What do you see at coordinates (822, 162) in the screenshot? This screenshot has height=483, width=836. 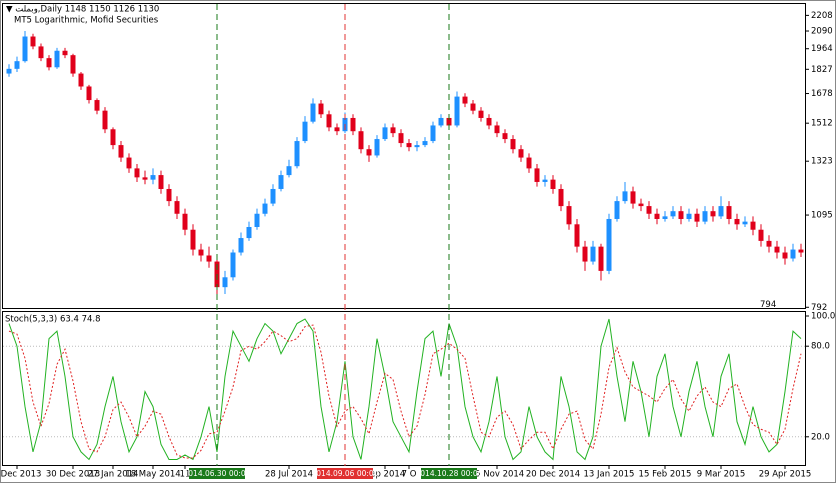 I see `y-tick-label: 1323` at bounding box center [822, 162].